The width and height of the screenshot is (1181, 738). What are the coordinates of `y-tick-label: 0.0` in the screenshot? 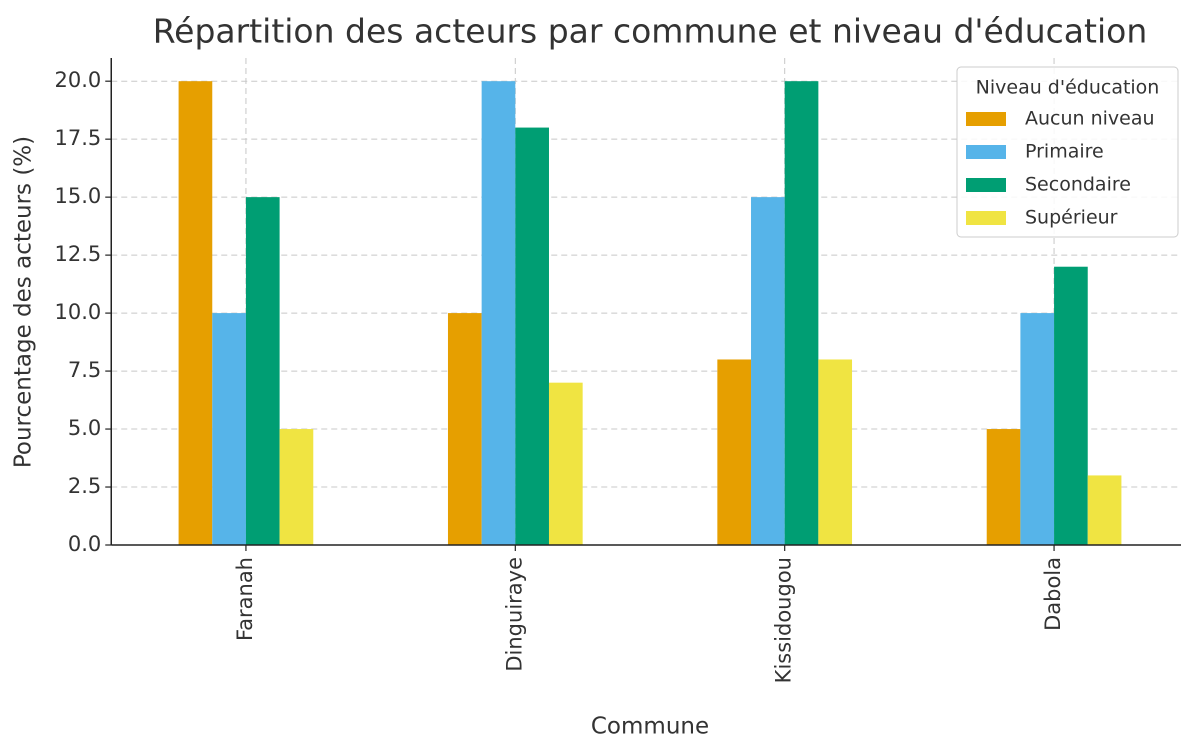 It's located at (84, 544).